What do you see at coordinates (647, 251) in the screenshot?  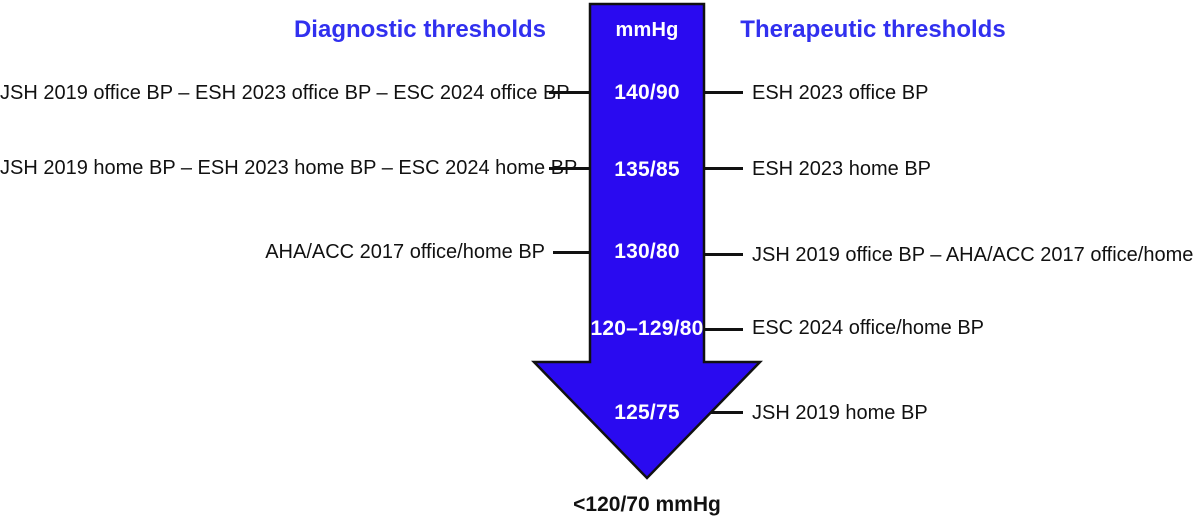 I see `arrow-threshold-130-80: 130/80` at bounding box center [647, 251].